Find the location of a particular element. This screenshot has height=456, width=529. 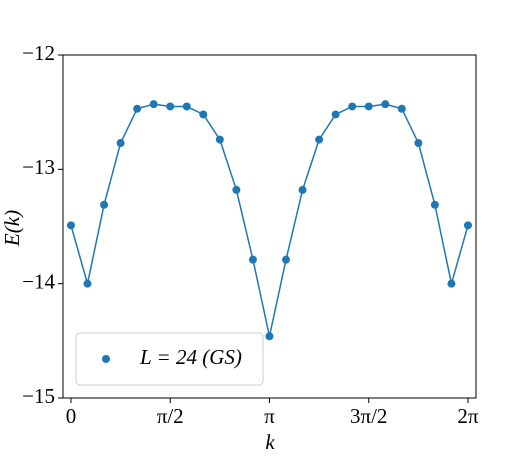

x-tick-label: π/2 is located at coordinates (170, 416).